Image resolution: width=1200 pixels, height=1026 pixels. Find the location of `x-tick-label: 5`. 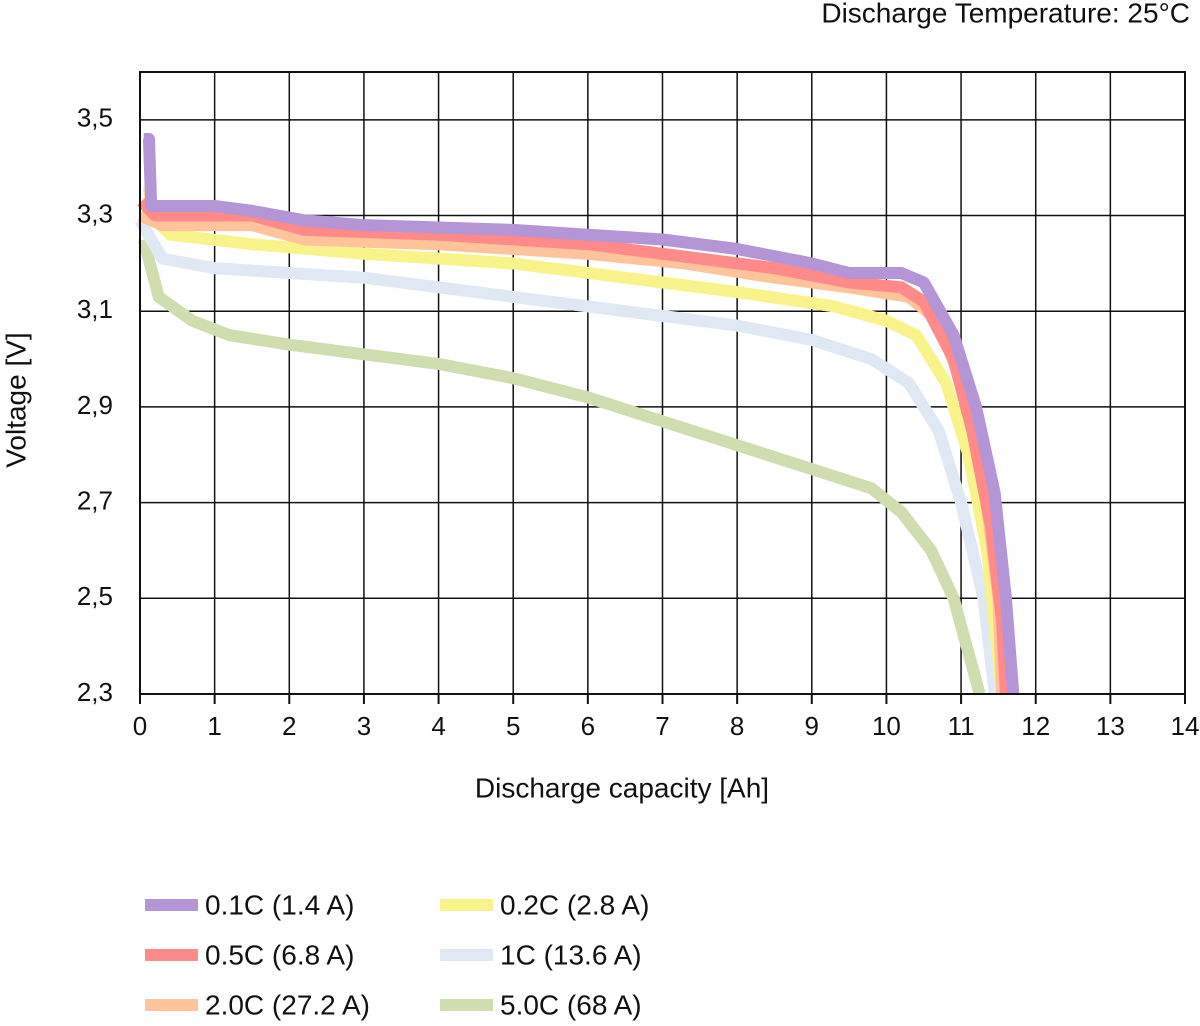

x-tick-label: 5 is located at coordinates (513, 726).